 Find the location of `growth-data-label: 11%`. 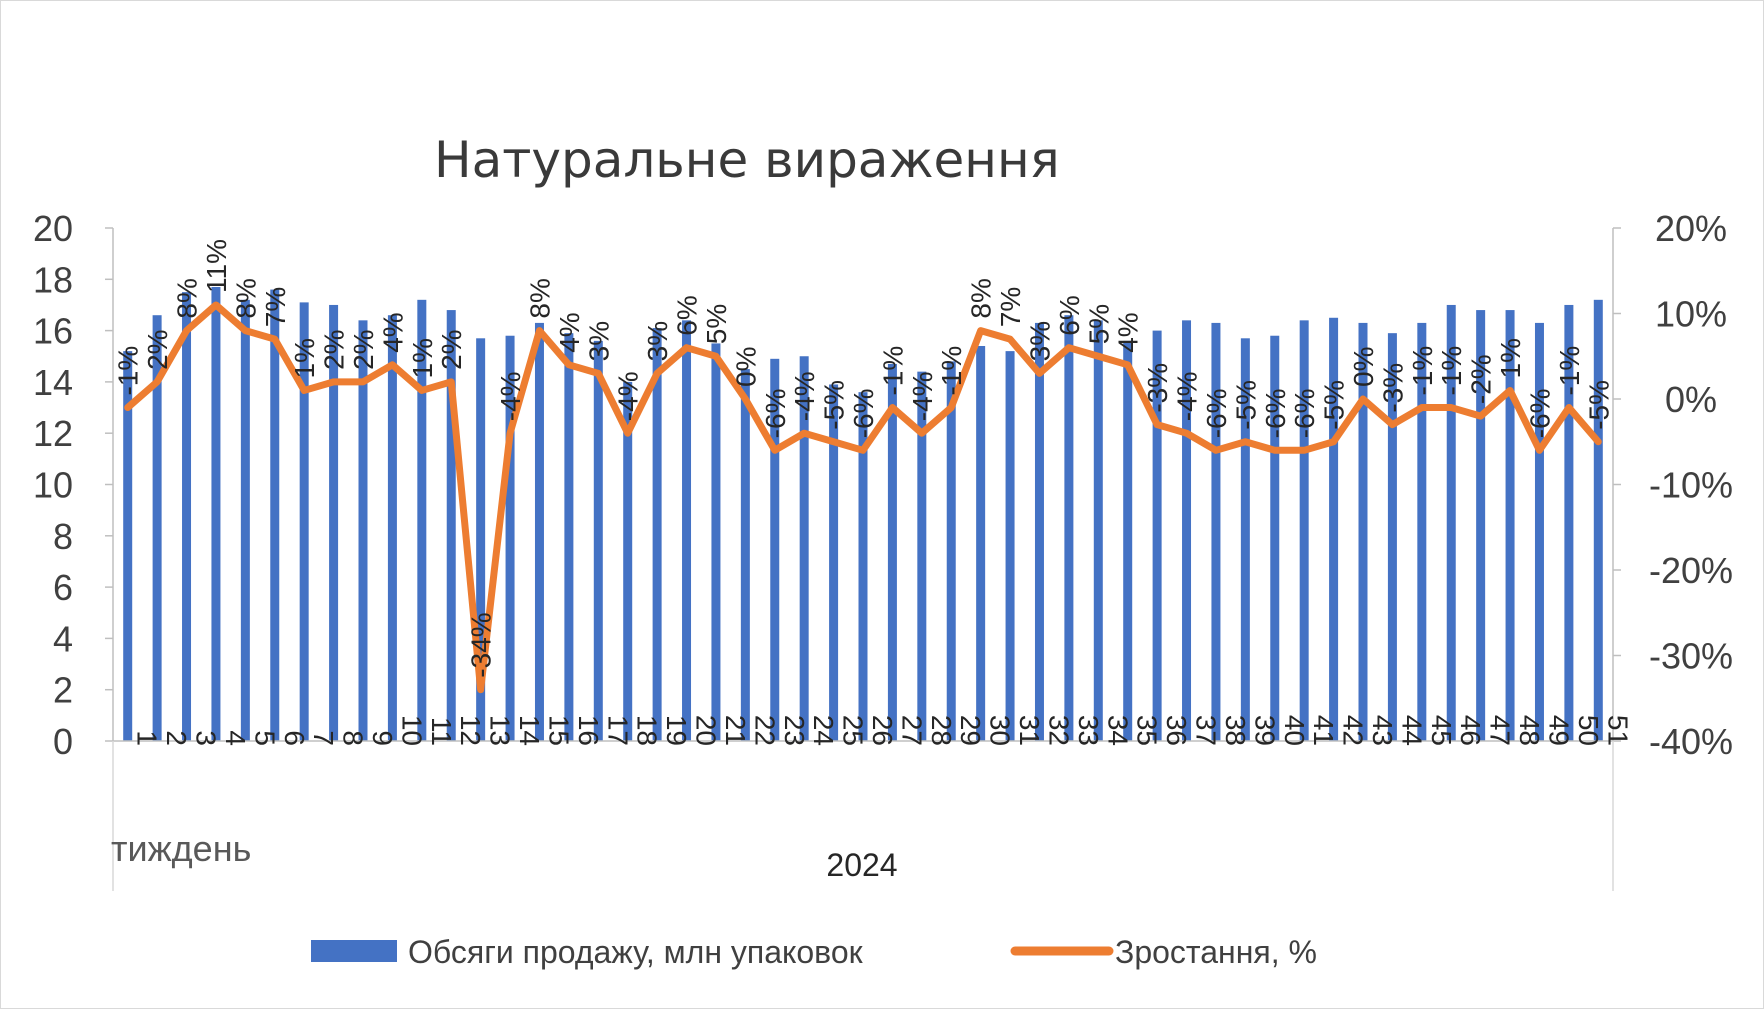

growth-data-label: 11% is located at coordinates (216, 266).